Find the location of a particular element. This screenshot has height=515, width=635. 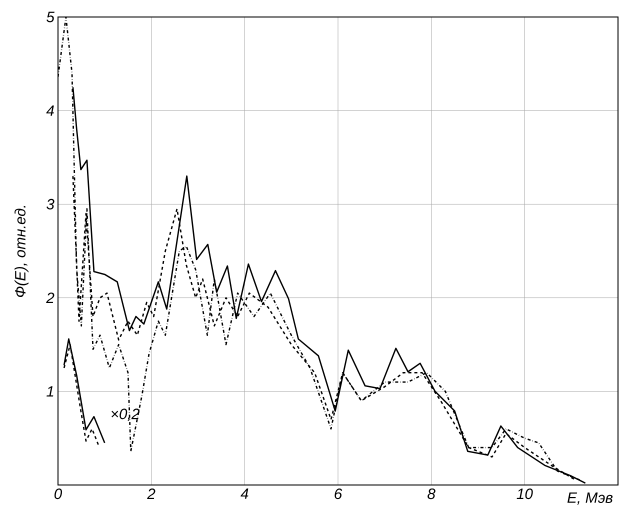

x-tick-label: 2 is located at coordinates (151, 493).